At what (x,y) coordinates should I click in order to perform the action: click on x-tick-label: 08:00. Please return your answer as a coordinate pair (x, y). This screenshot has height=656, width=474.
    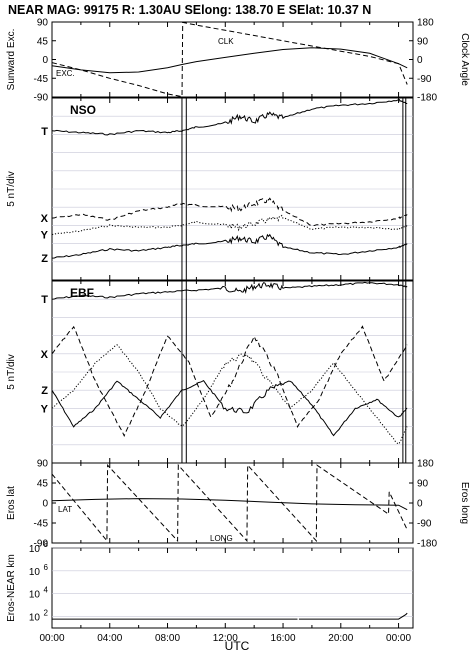
    Looking at the image, I should click on (167, 638).